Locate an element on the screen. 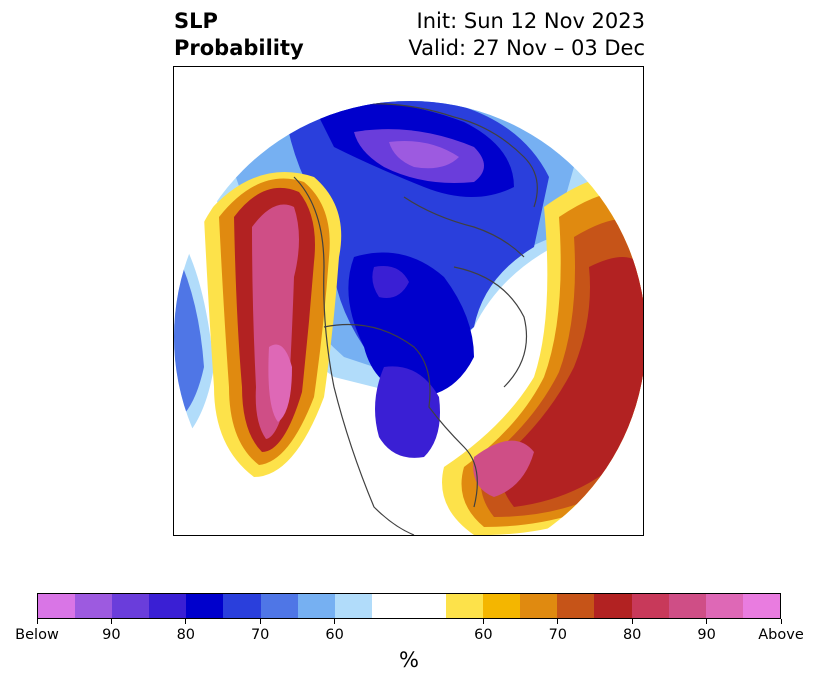 The image size is (819, 686). above-west-core is located at coordinates (280, 383).